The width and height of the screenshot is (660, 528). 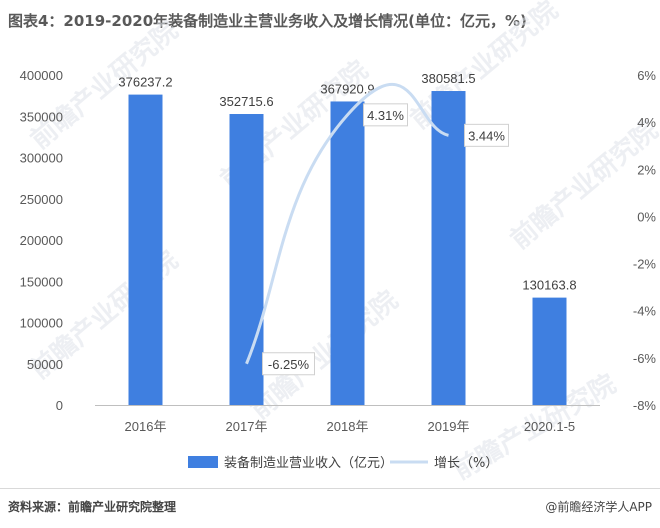 I want to click on footer-divider, so click(x=330, y=488).